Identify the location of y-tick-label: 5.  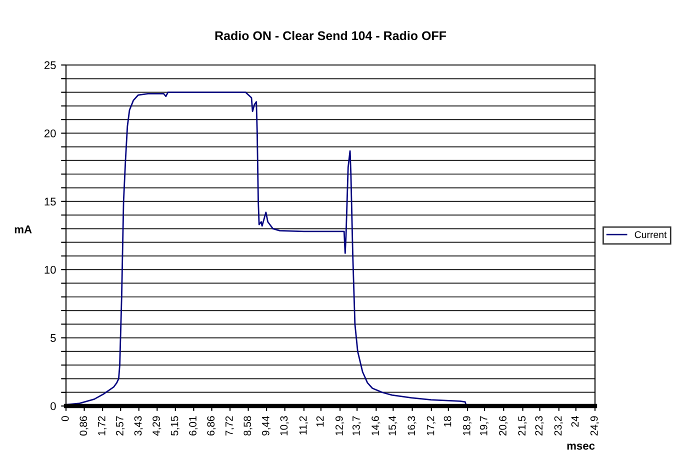
(53, 338).